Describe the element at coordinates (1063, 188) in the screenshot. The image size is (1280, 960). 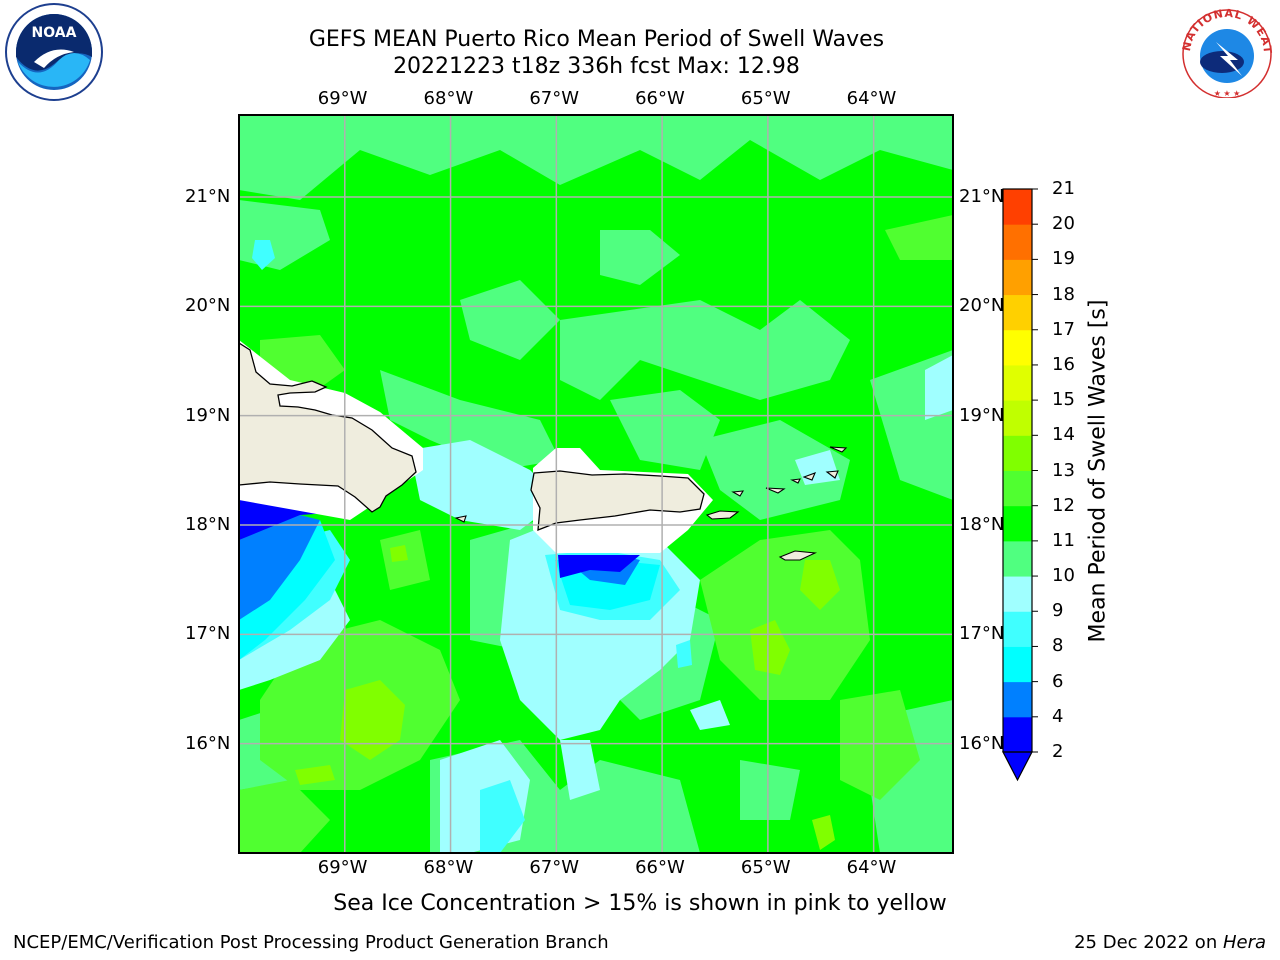
I see `colorbar-tick-label: 21` at that location.